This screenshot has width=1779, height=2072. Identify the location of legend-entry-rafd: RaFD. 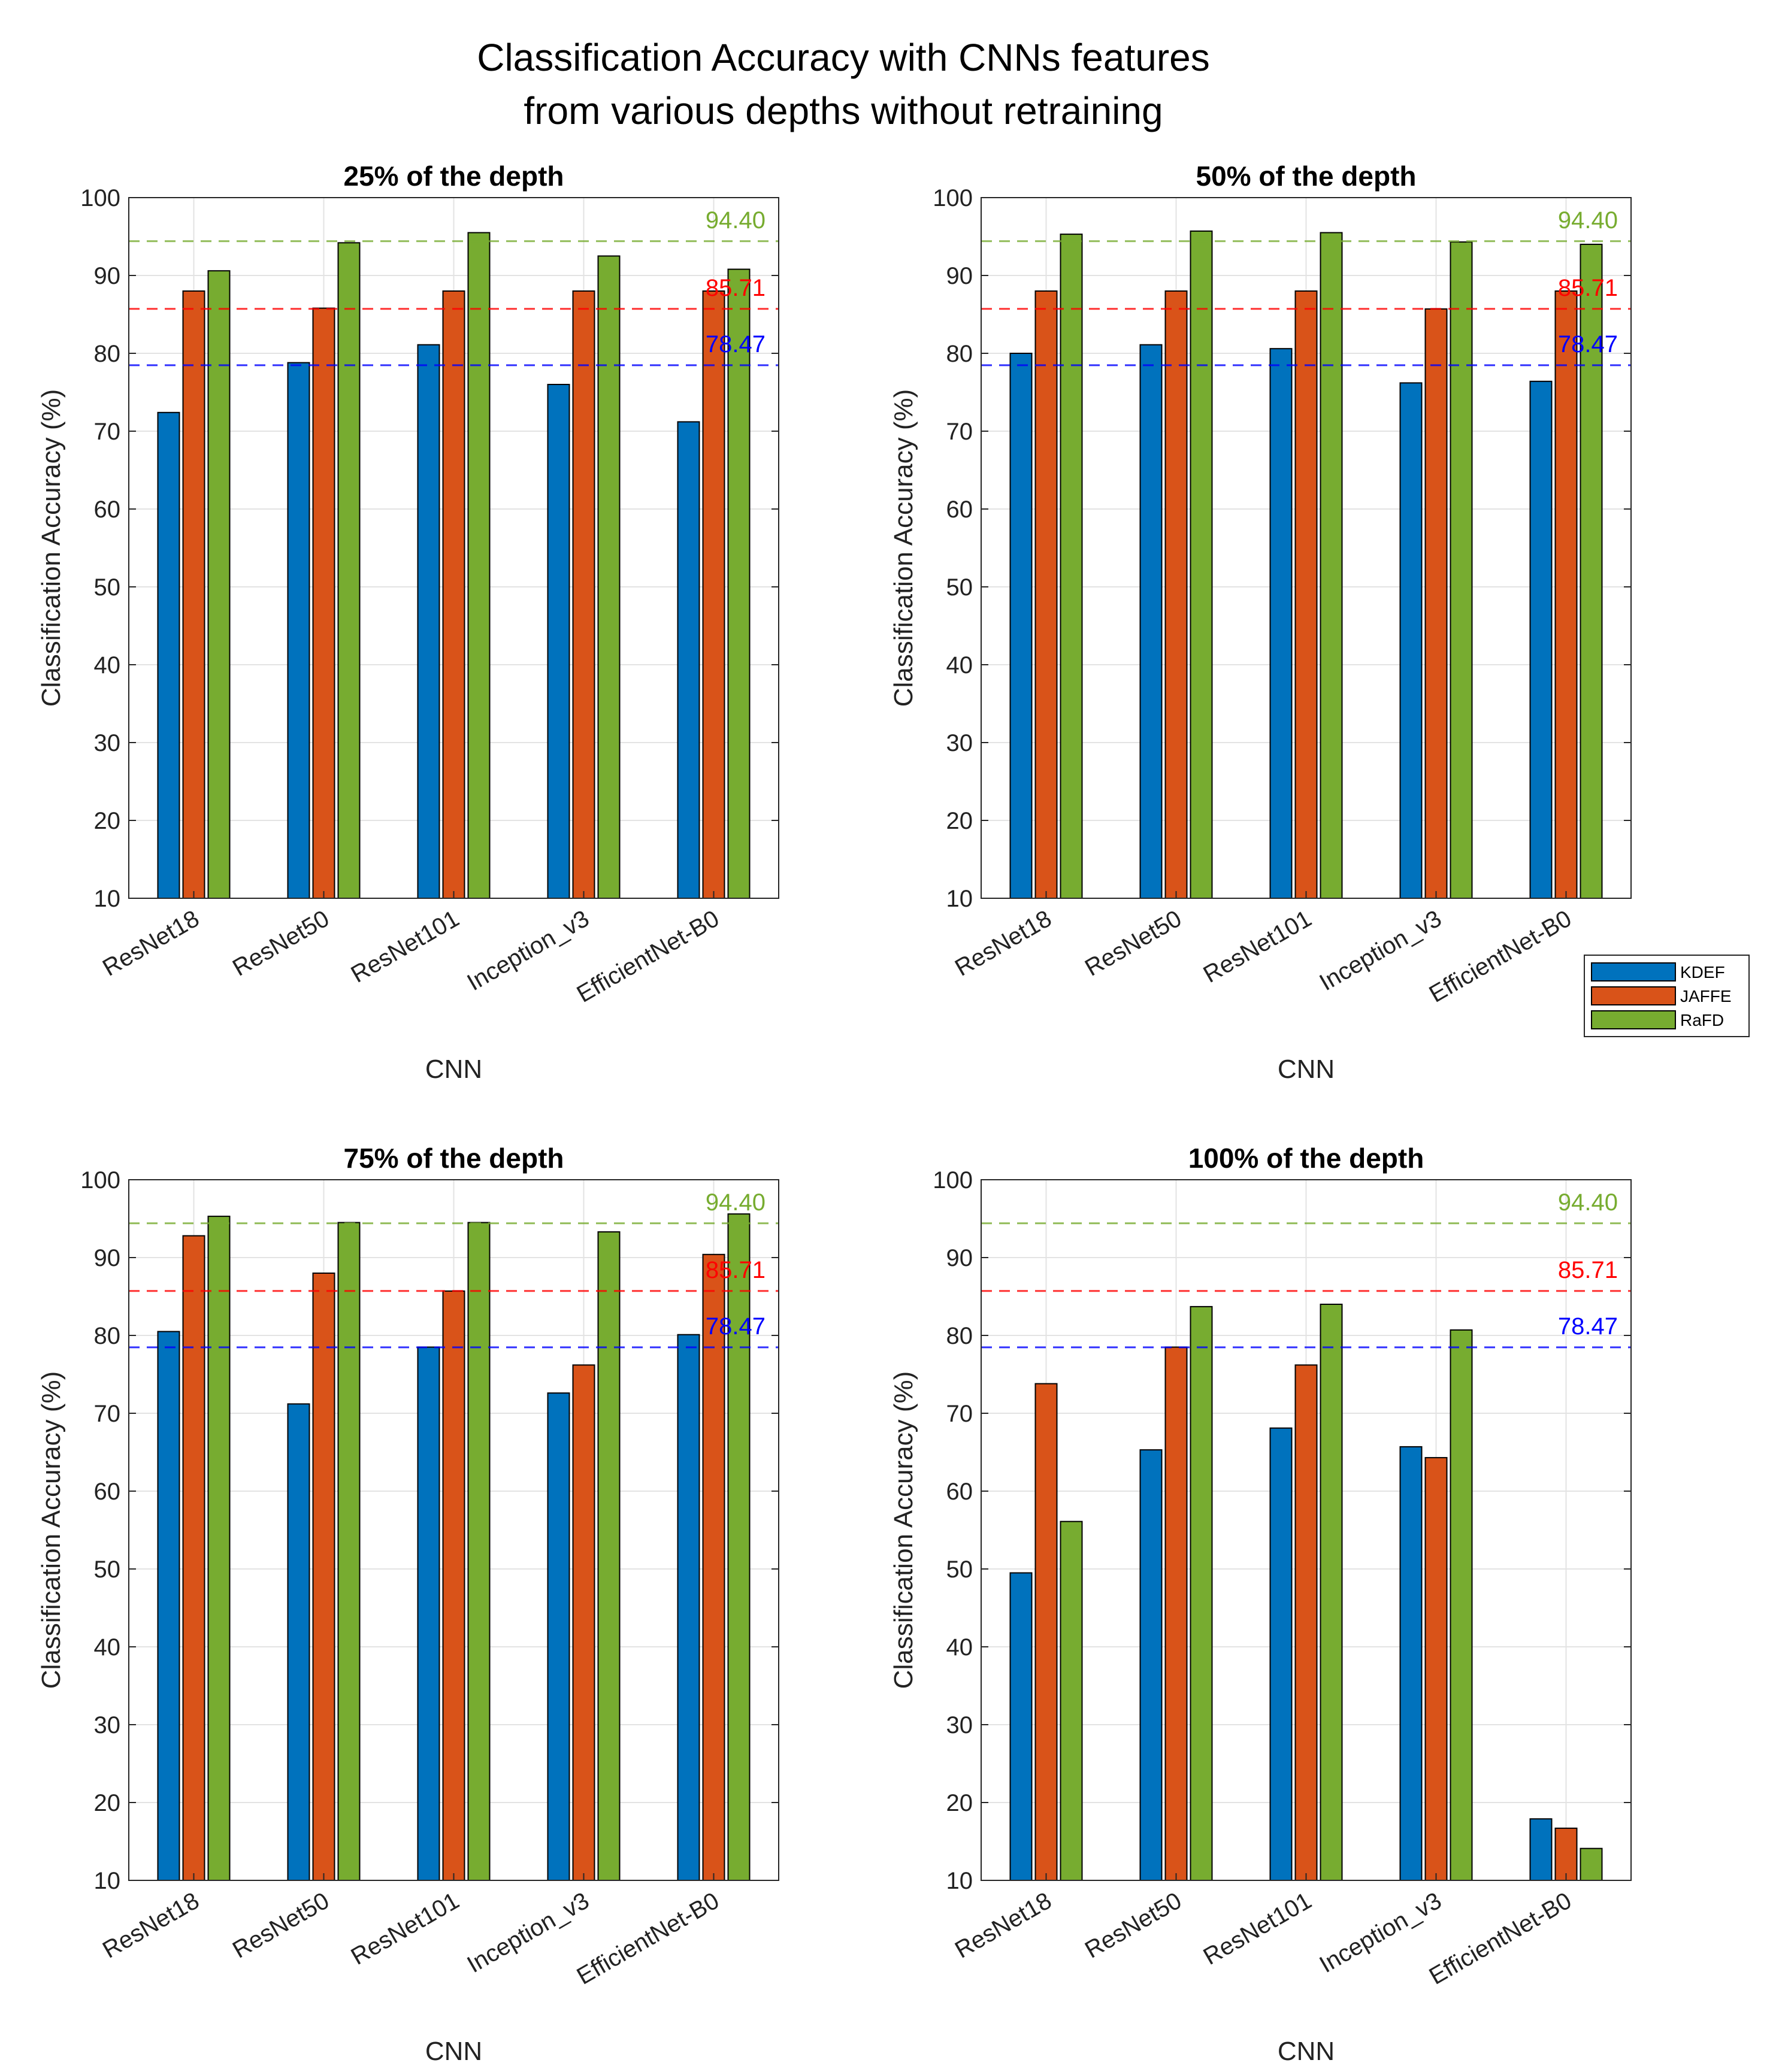
(1702, 1020).